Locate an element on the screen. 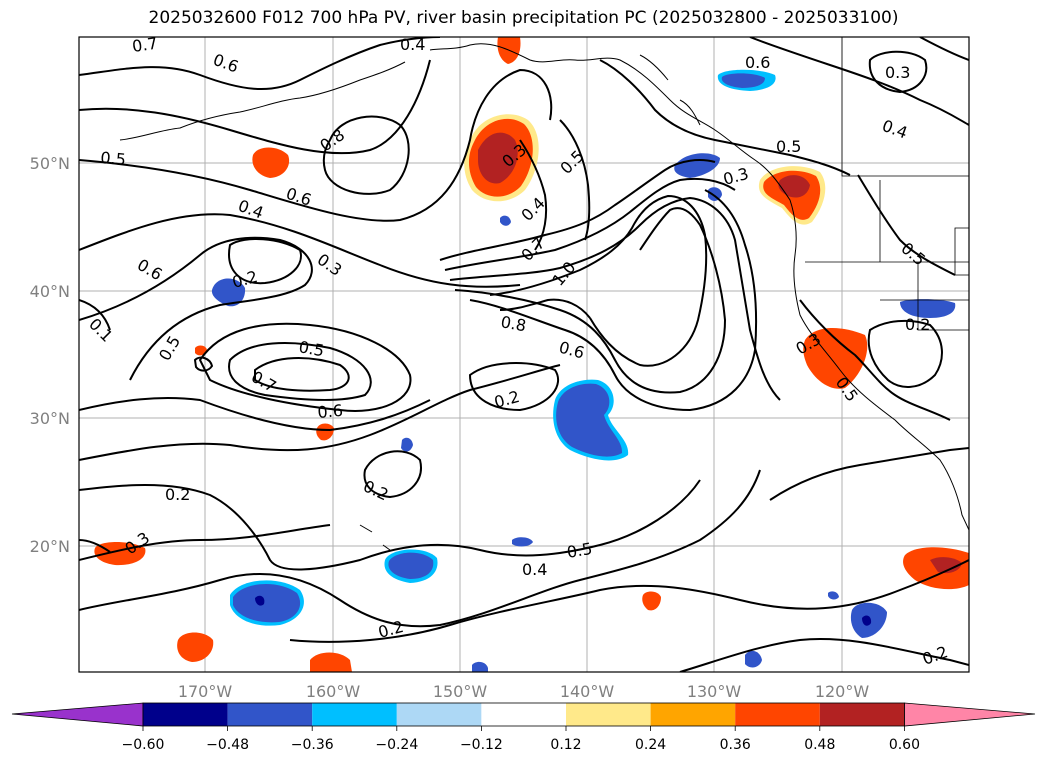 This screenshot has width=1047, height=765. colorbar-extend-right is located at coordinates (970, 714).